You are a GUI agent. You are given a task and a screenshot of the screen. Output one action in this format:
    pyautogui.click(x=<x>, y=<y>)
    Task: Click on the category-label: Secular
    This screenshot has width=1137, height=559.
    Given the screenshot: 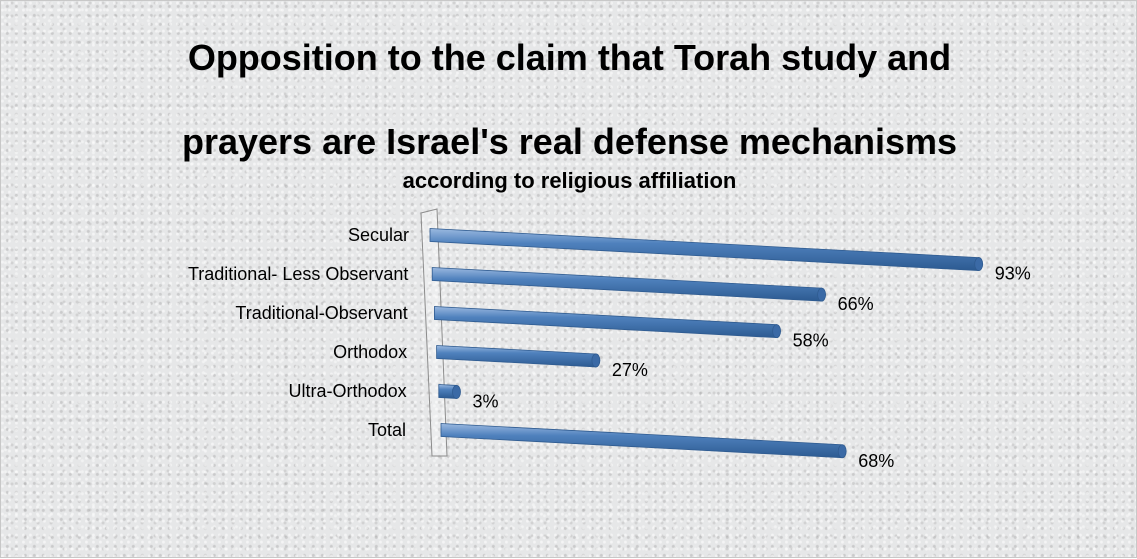 What is the action you would take?
    pyautogui.click(x=378, y=235)
    